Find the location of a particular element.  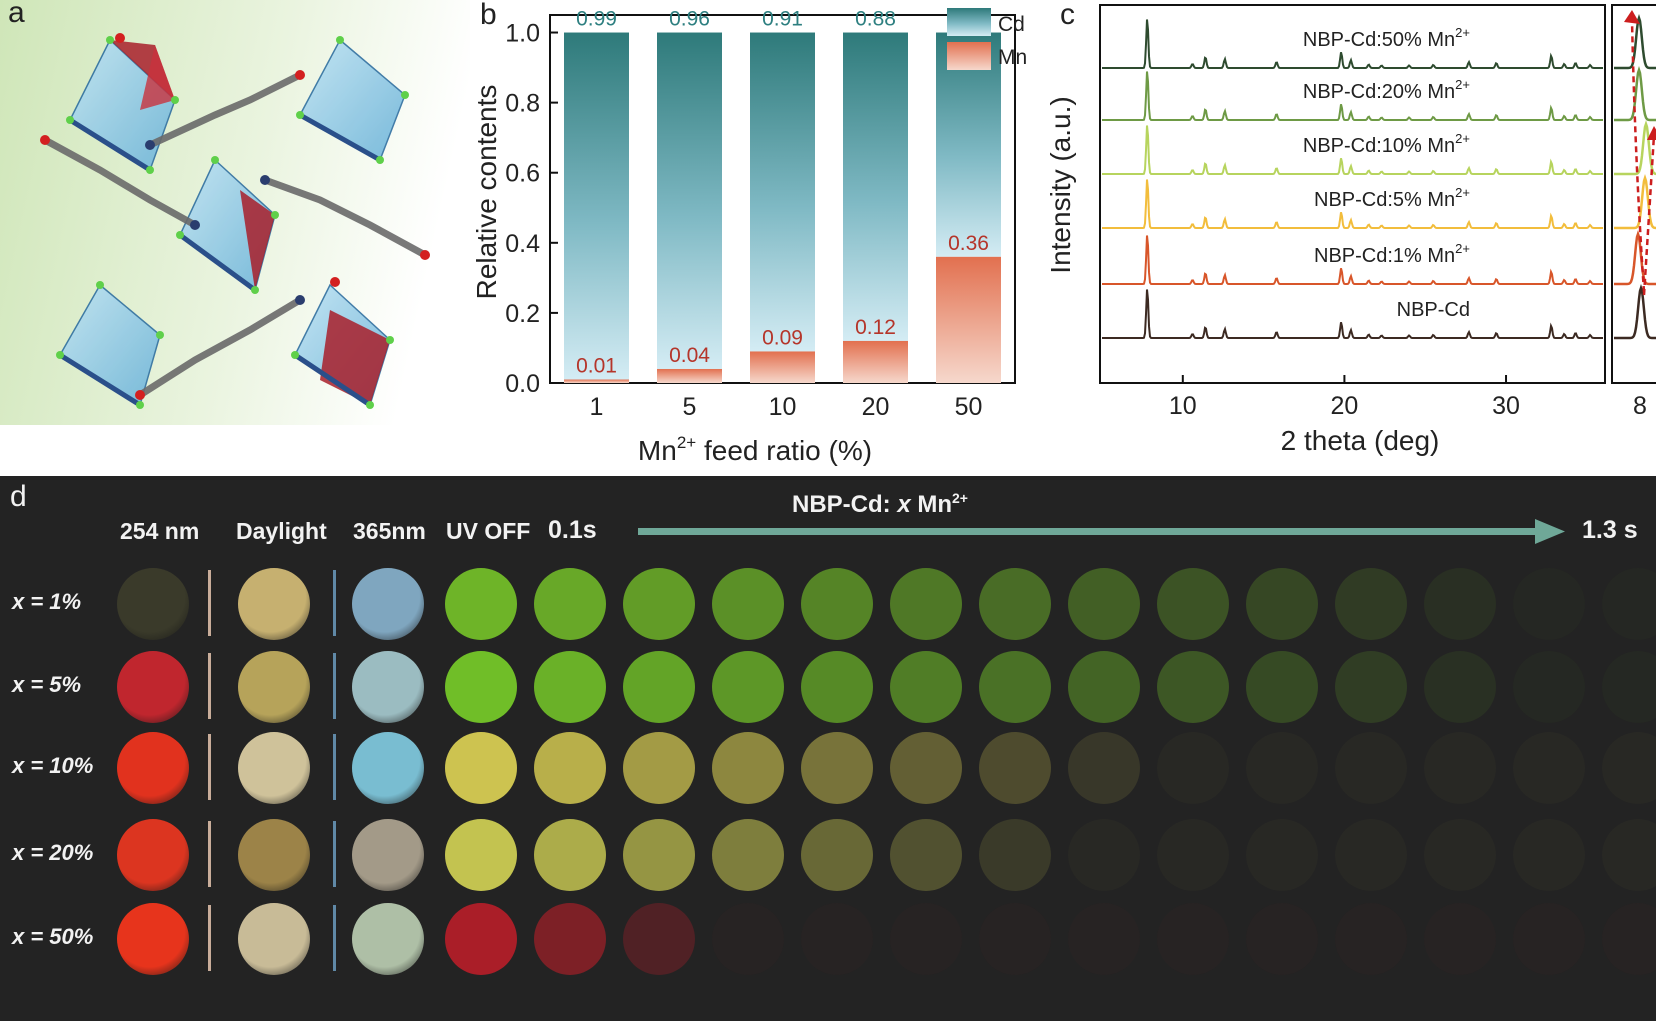

trace-label: NBP-Cd:5% Mn2+ is located at coordinates (1392, 198).